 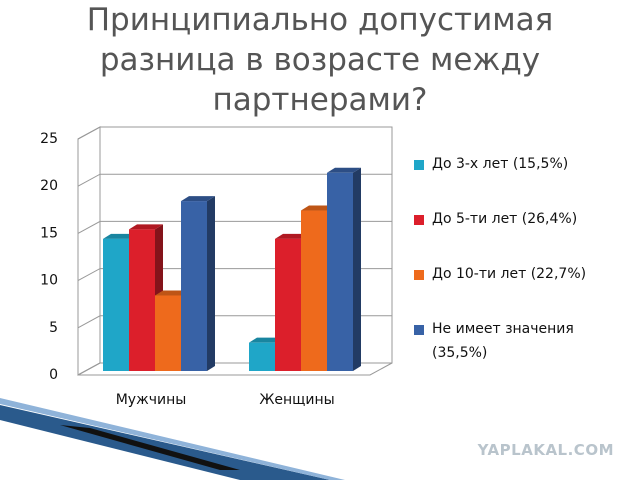 What do you see at coordinates (53, 328) in the screenshot?
I see `y-tick-label: 5` at bounding box center [53, 328].